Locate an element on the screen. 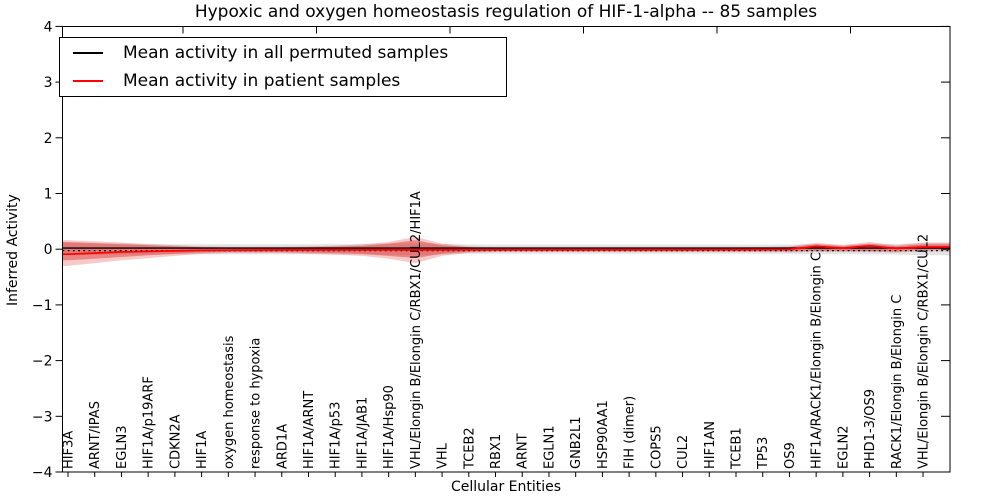  legend-line-sample-red is located at coordinates (88, 81).